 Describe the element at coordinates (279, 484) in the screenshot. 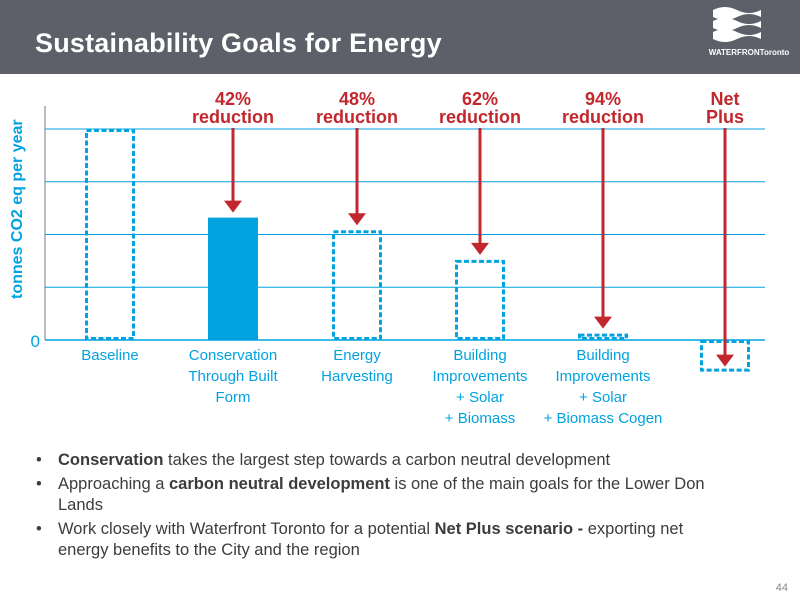

I see `bullet-text-1-1: carbon neutral development` at that location.